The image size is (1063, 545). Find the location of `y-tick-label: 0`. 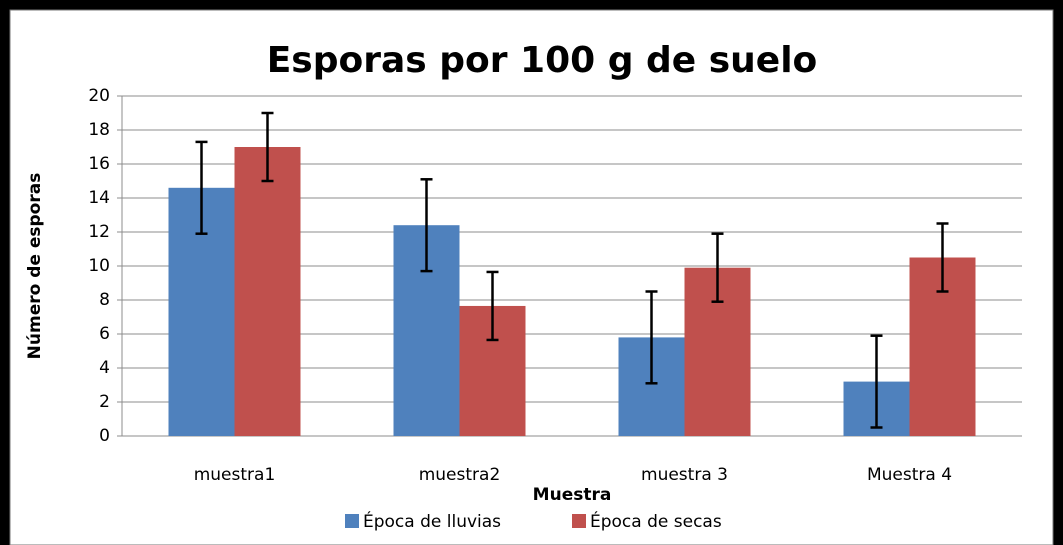

y-tick-label: 0 is located at coordinates (104, 436).